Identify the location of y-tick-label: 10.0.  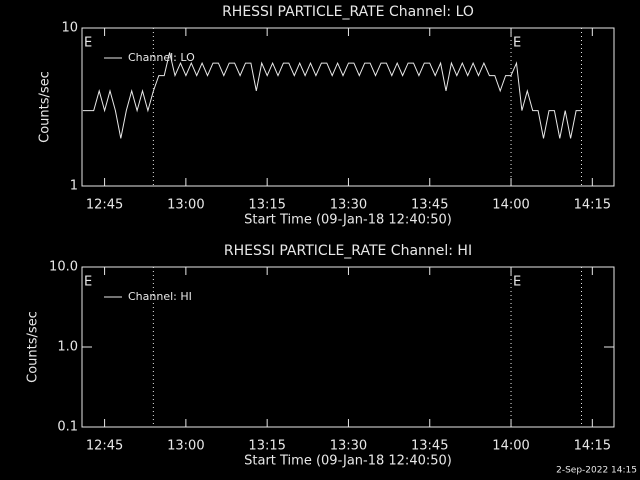
(63, 267).